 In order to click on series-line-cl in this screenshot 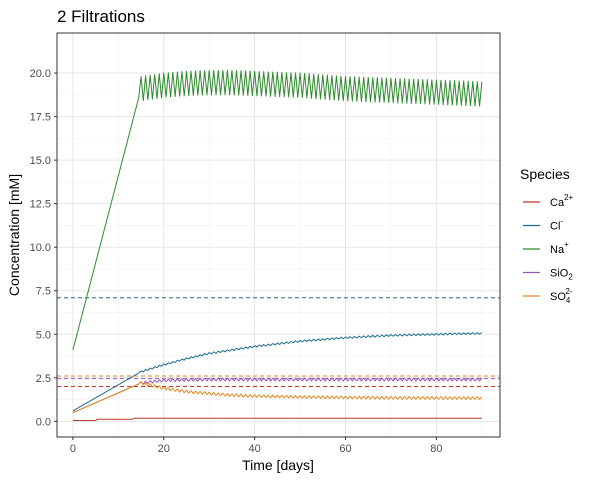, I will do `click(277, 372)`.